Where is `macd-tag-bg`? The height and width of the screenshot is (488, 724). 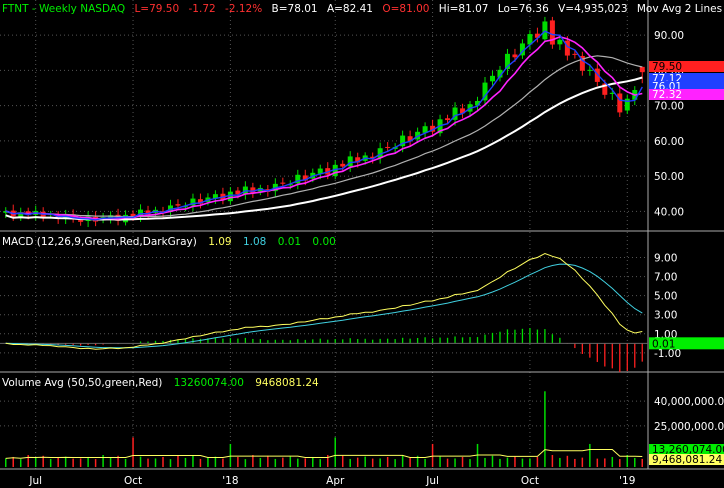
macd-tag-bg is located at coordinates (686, 343).